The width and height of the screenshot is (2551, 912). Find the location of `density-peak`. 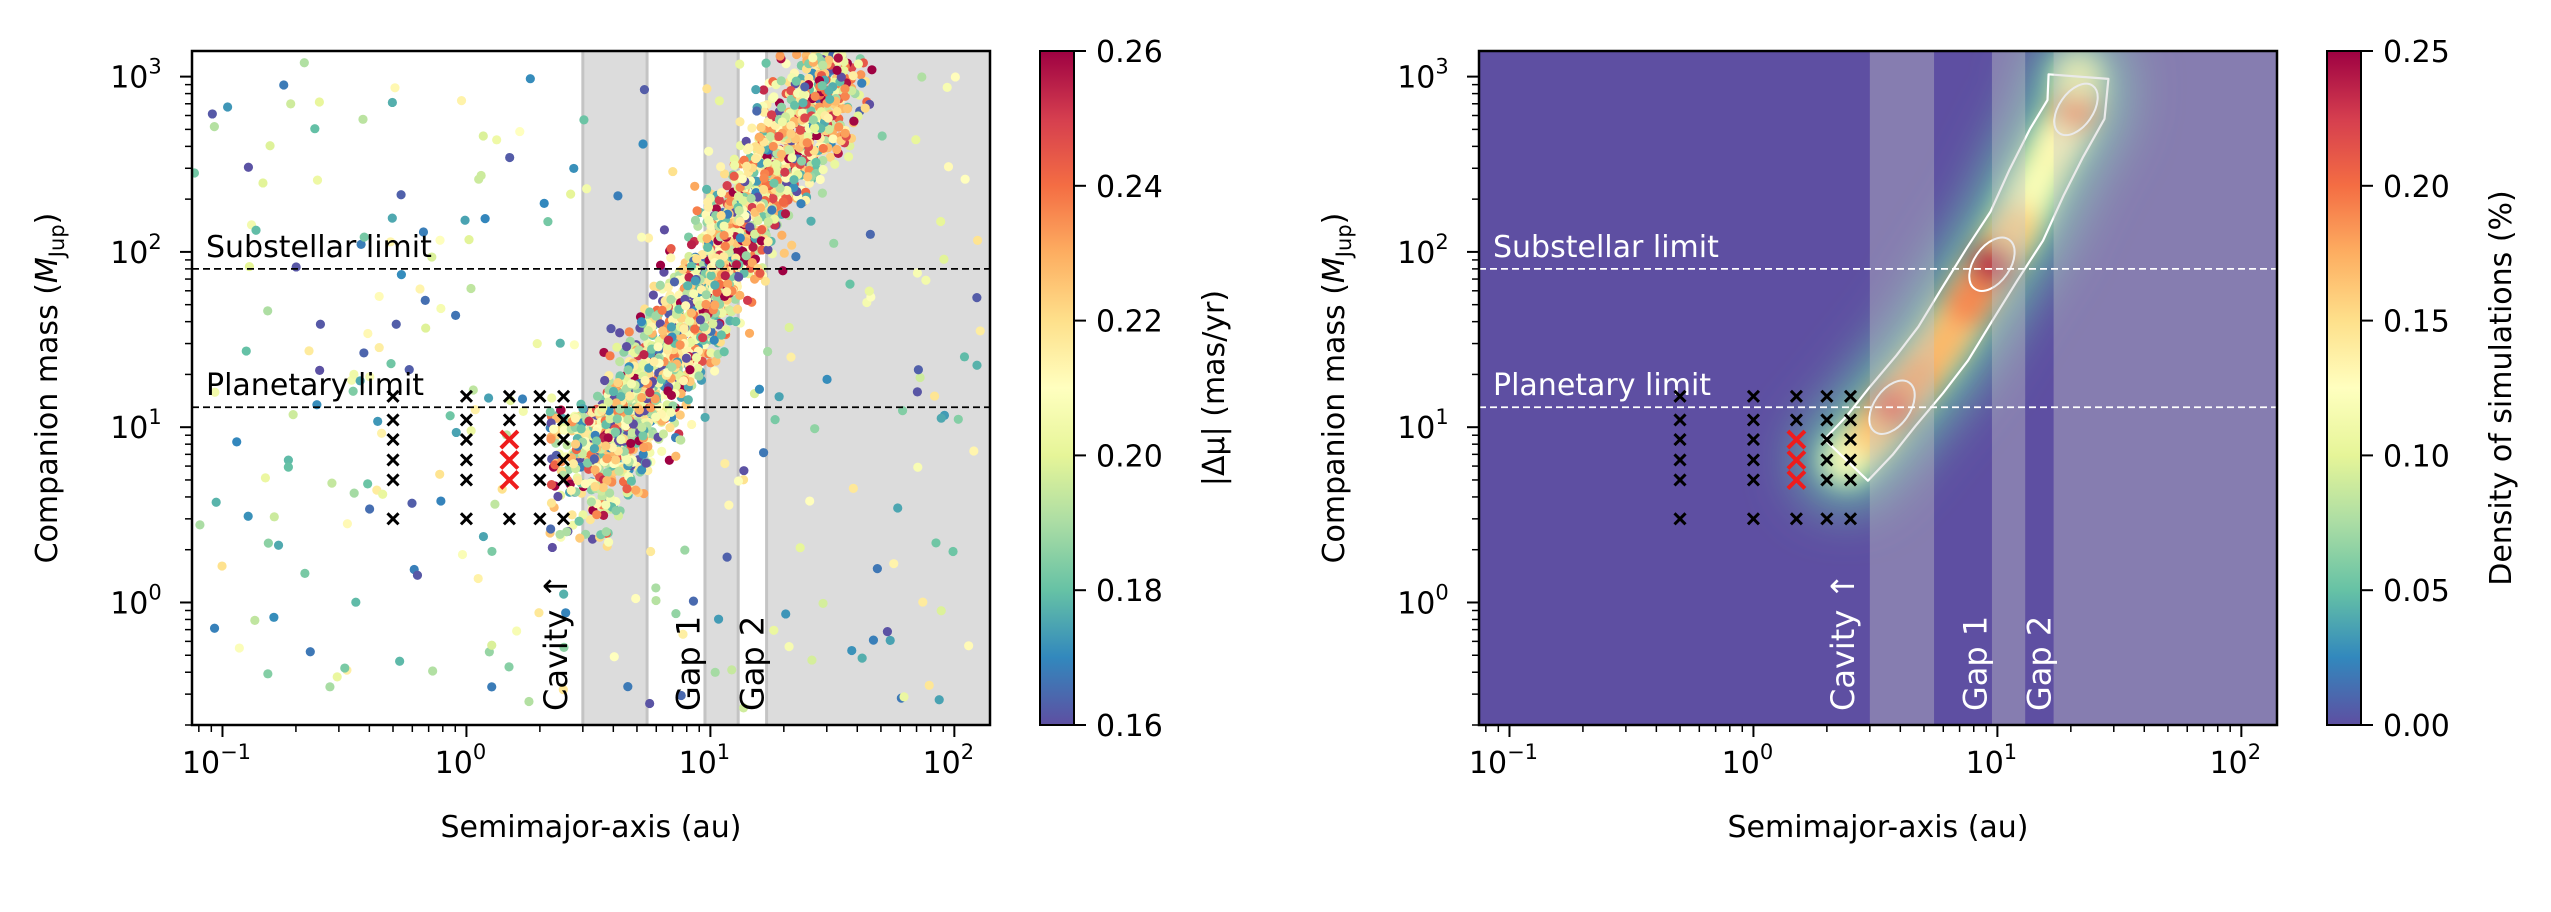

density-peak is located at coordinates (1919, 374).